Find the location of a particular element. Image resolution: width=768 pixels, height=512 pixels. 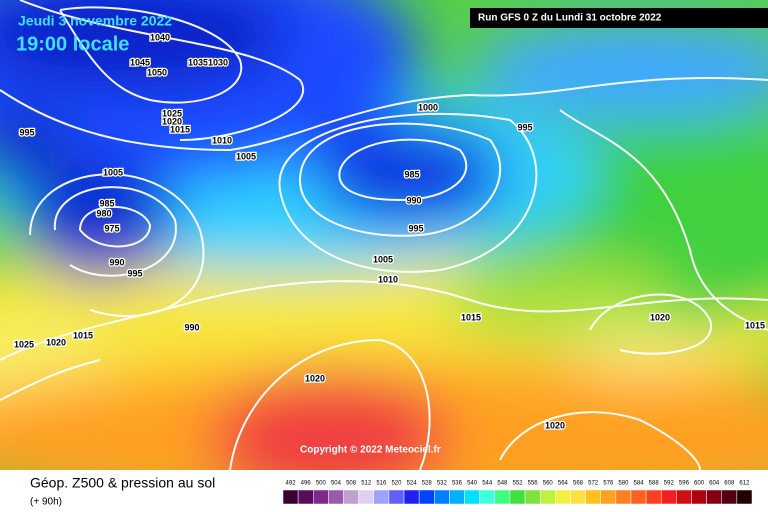

scale-label: 560 is located at coordinates (548, 484).